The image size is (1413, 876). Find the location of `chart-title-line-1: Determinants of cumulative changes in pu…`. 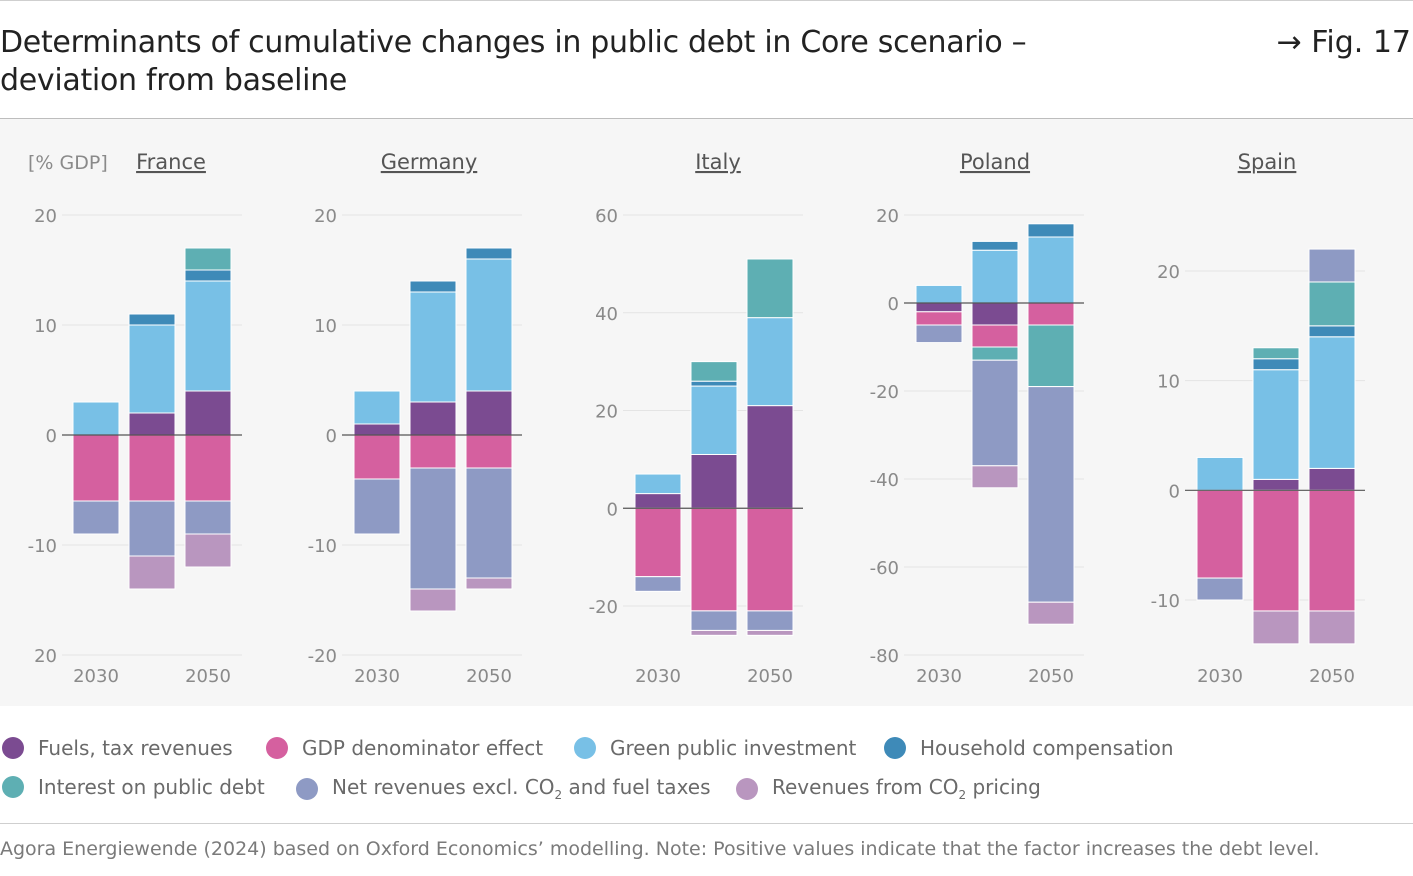

chart-title-line-1: Determinants of cumulative changes in pu… is located at coordinates (513, 42).